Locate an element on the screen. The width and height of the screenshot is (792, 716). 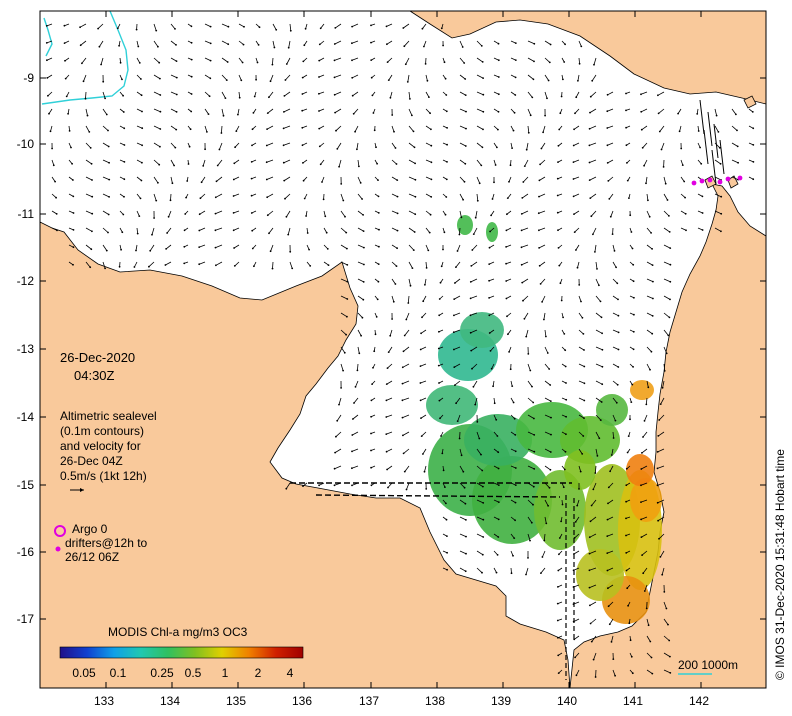
drifter-marker is located at coordinates (58, 549).